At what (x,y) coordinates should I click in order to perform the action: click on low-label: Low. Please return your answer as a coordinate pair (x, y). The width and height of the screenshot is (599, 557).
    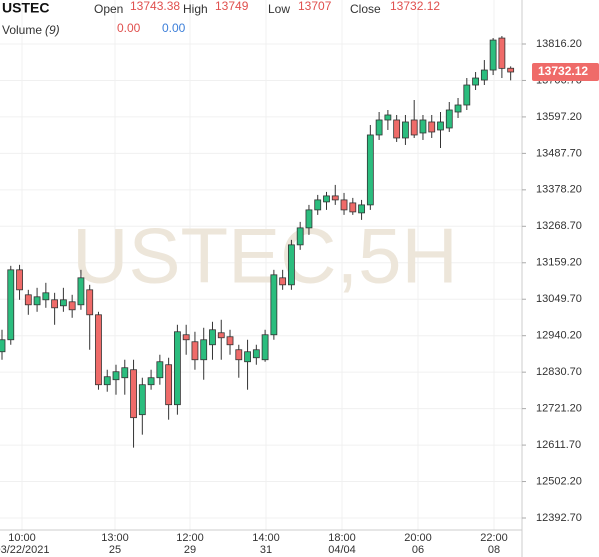
    Looking at the image, I should click on (279, 9).